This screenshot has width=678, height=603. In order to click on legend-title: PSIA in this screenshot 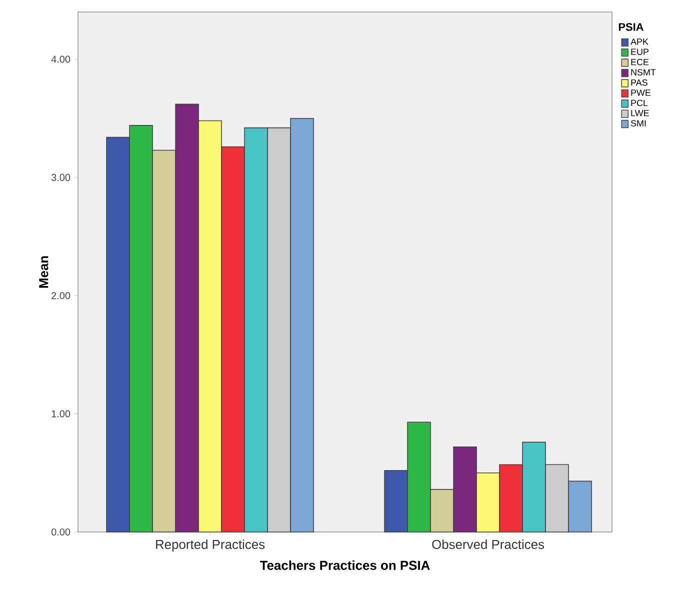, I will do `click(631, 27)`.